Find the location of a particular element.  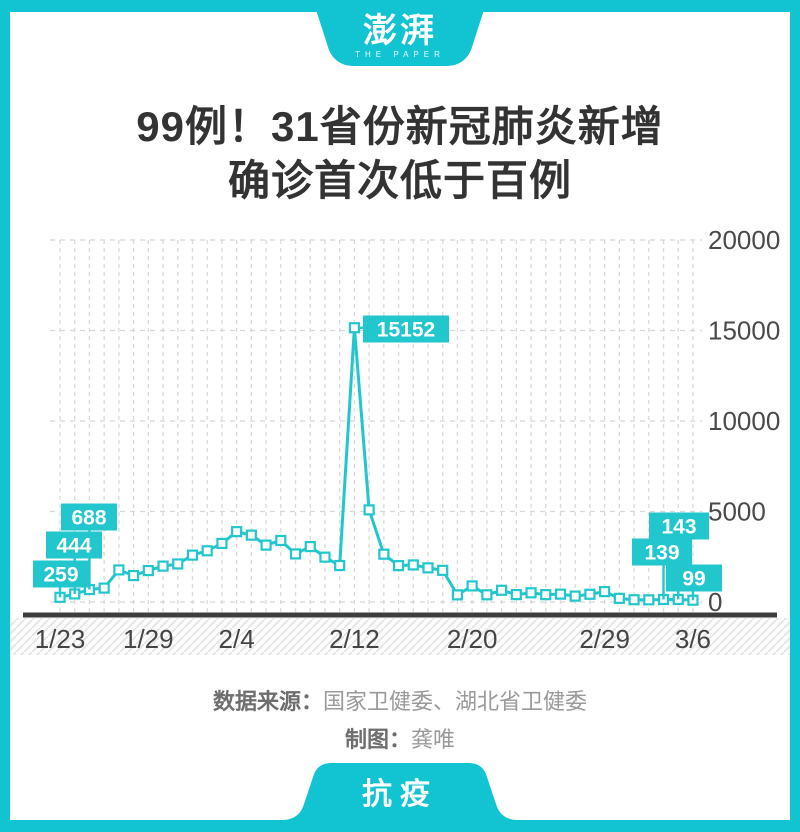

footer-tab-shape is located at coordinates (400, 791).